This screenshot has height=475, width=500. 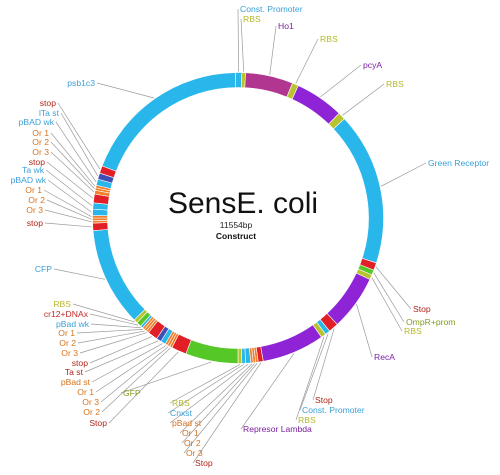 What do you see at coordinates (358, 191) in the screenshot?
I see `segment-green-receptor` at bounding box center [358, 191].